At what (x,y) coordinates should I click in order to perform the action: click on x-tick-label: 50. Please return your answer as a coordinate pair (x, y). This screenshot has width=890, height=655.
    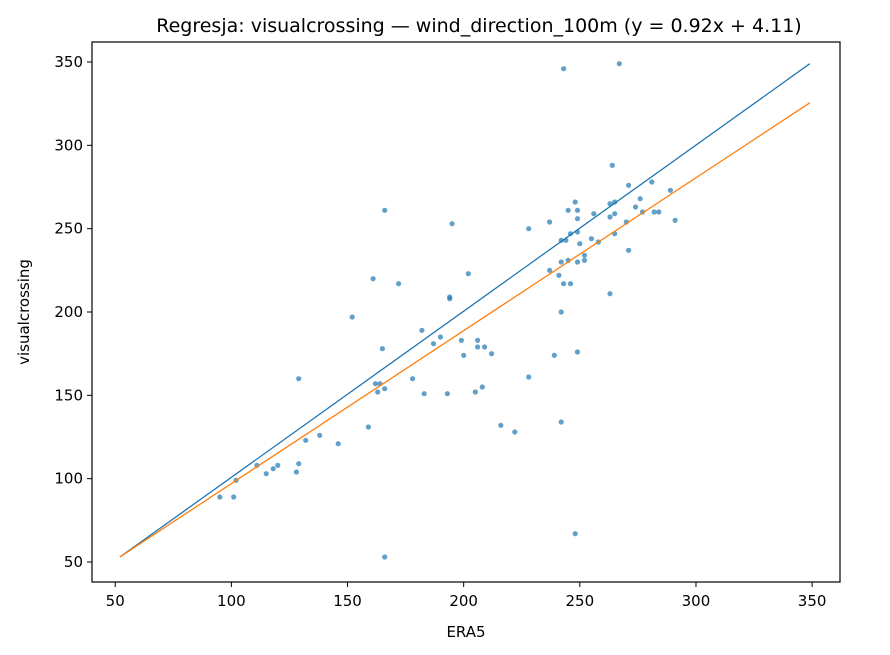
    Looking at the image, I should click on (115, 601).